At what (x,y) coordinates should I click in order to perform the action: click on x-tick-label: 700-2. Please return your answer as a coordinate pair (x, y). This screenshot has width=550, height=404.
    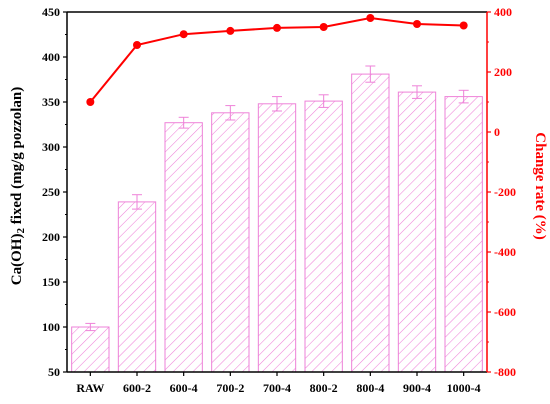
    Looking at the image, I should click on (230, 388).